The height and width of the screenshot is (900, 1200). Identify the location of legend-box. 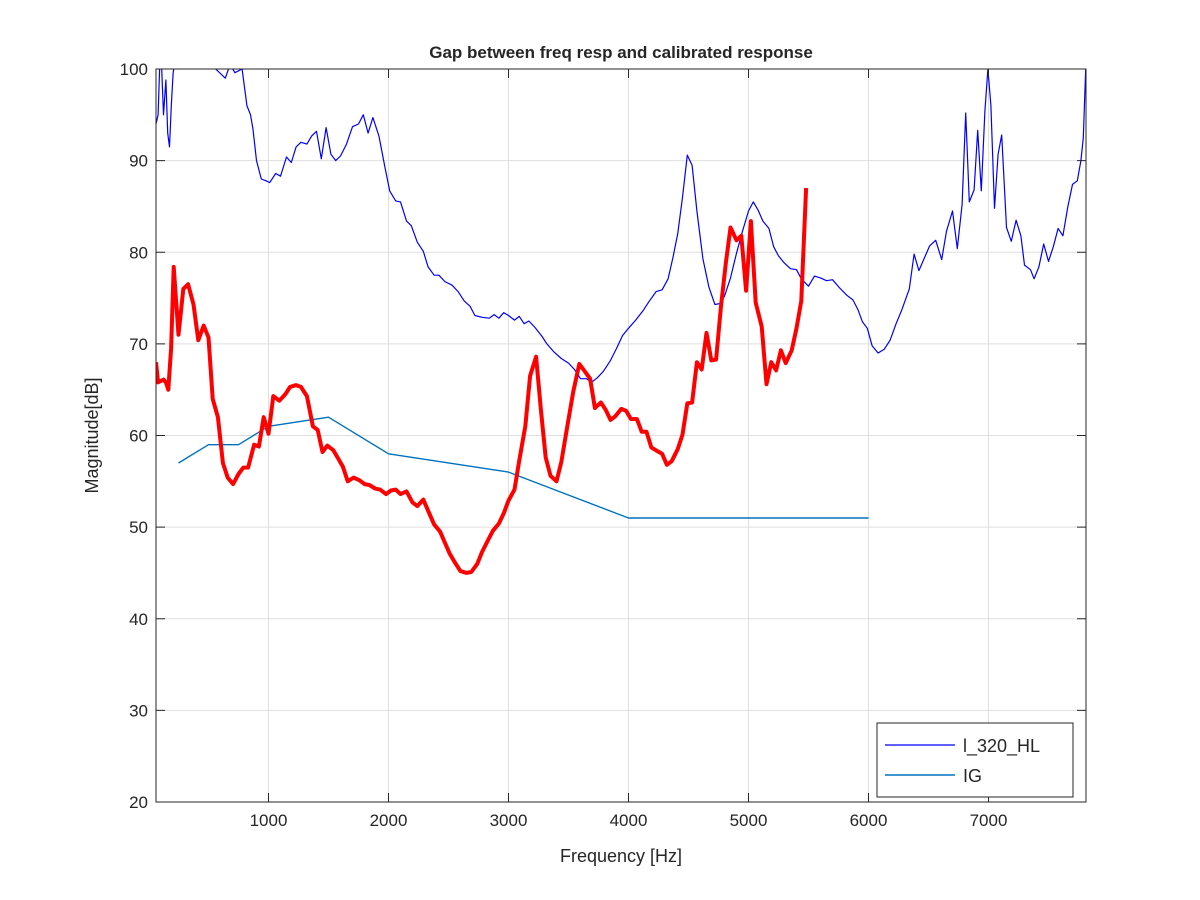
(975, 760).